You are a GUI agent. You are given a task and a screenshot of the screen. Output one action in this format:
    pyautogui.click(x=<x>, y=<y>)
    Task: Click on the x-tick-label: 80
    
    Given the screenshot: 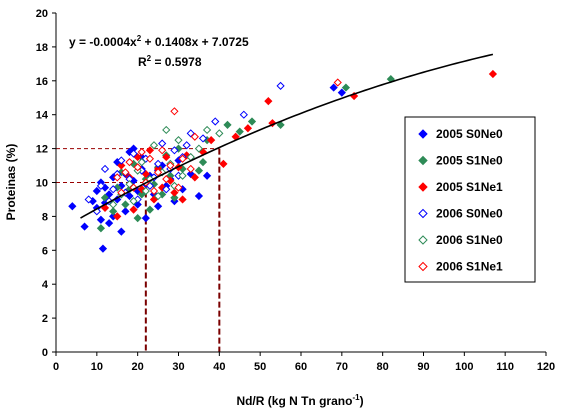 What is the action you would take?
    pyautogui.click(x=383, y=367)
    